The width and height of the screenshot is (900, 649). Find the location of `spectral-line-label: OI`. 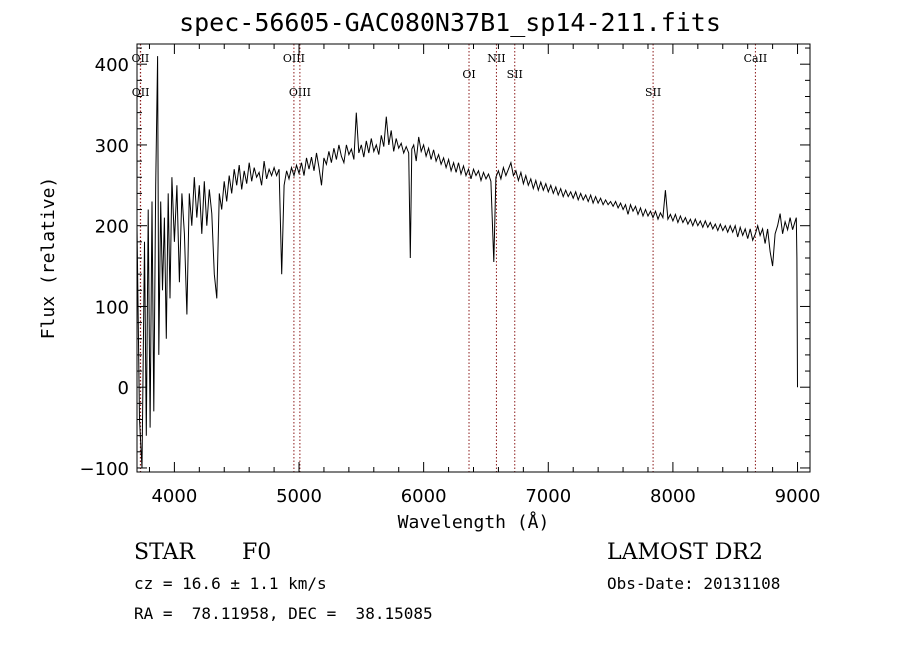

spectral-line-label: OI is located at coordinates (468, 74).